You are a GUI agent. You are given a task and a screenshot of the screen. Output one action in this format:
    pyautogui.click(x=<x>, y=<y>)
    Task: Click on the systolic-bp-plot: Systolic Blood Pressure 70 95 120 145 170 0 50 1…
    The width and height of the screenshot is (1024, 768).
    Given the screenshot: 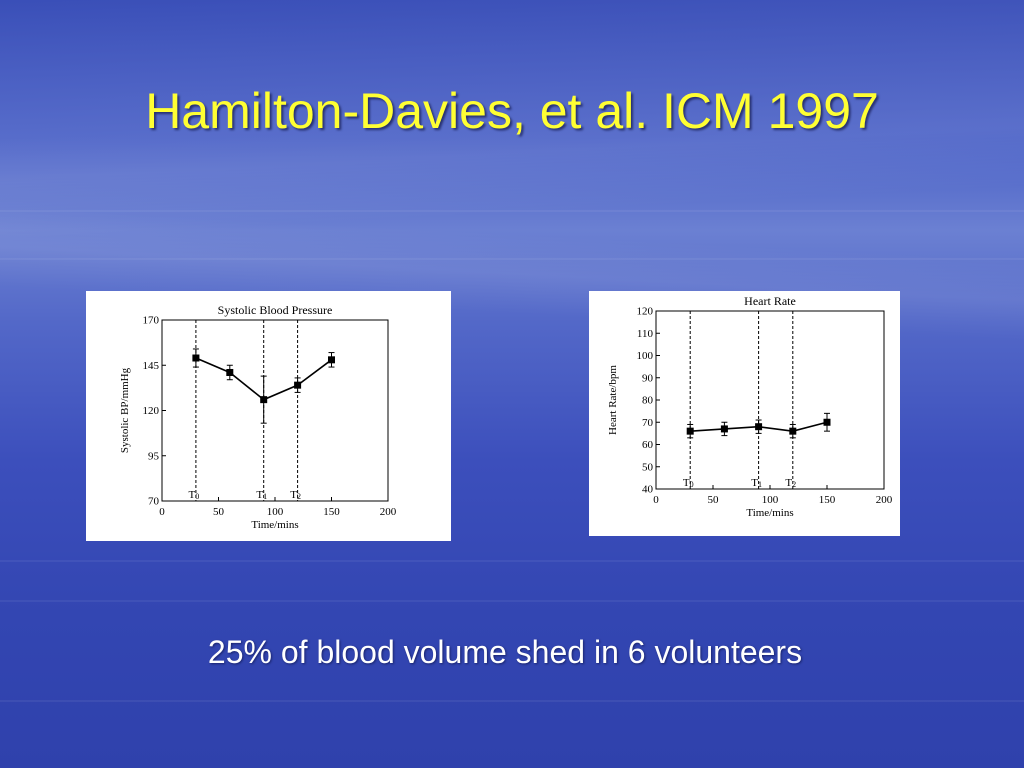 What is the action you would take?
    pyautogui.click(x=258, y=417)
    